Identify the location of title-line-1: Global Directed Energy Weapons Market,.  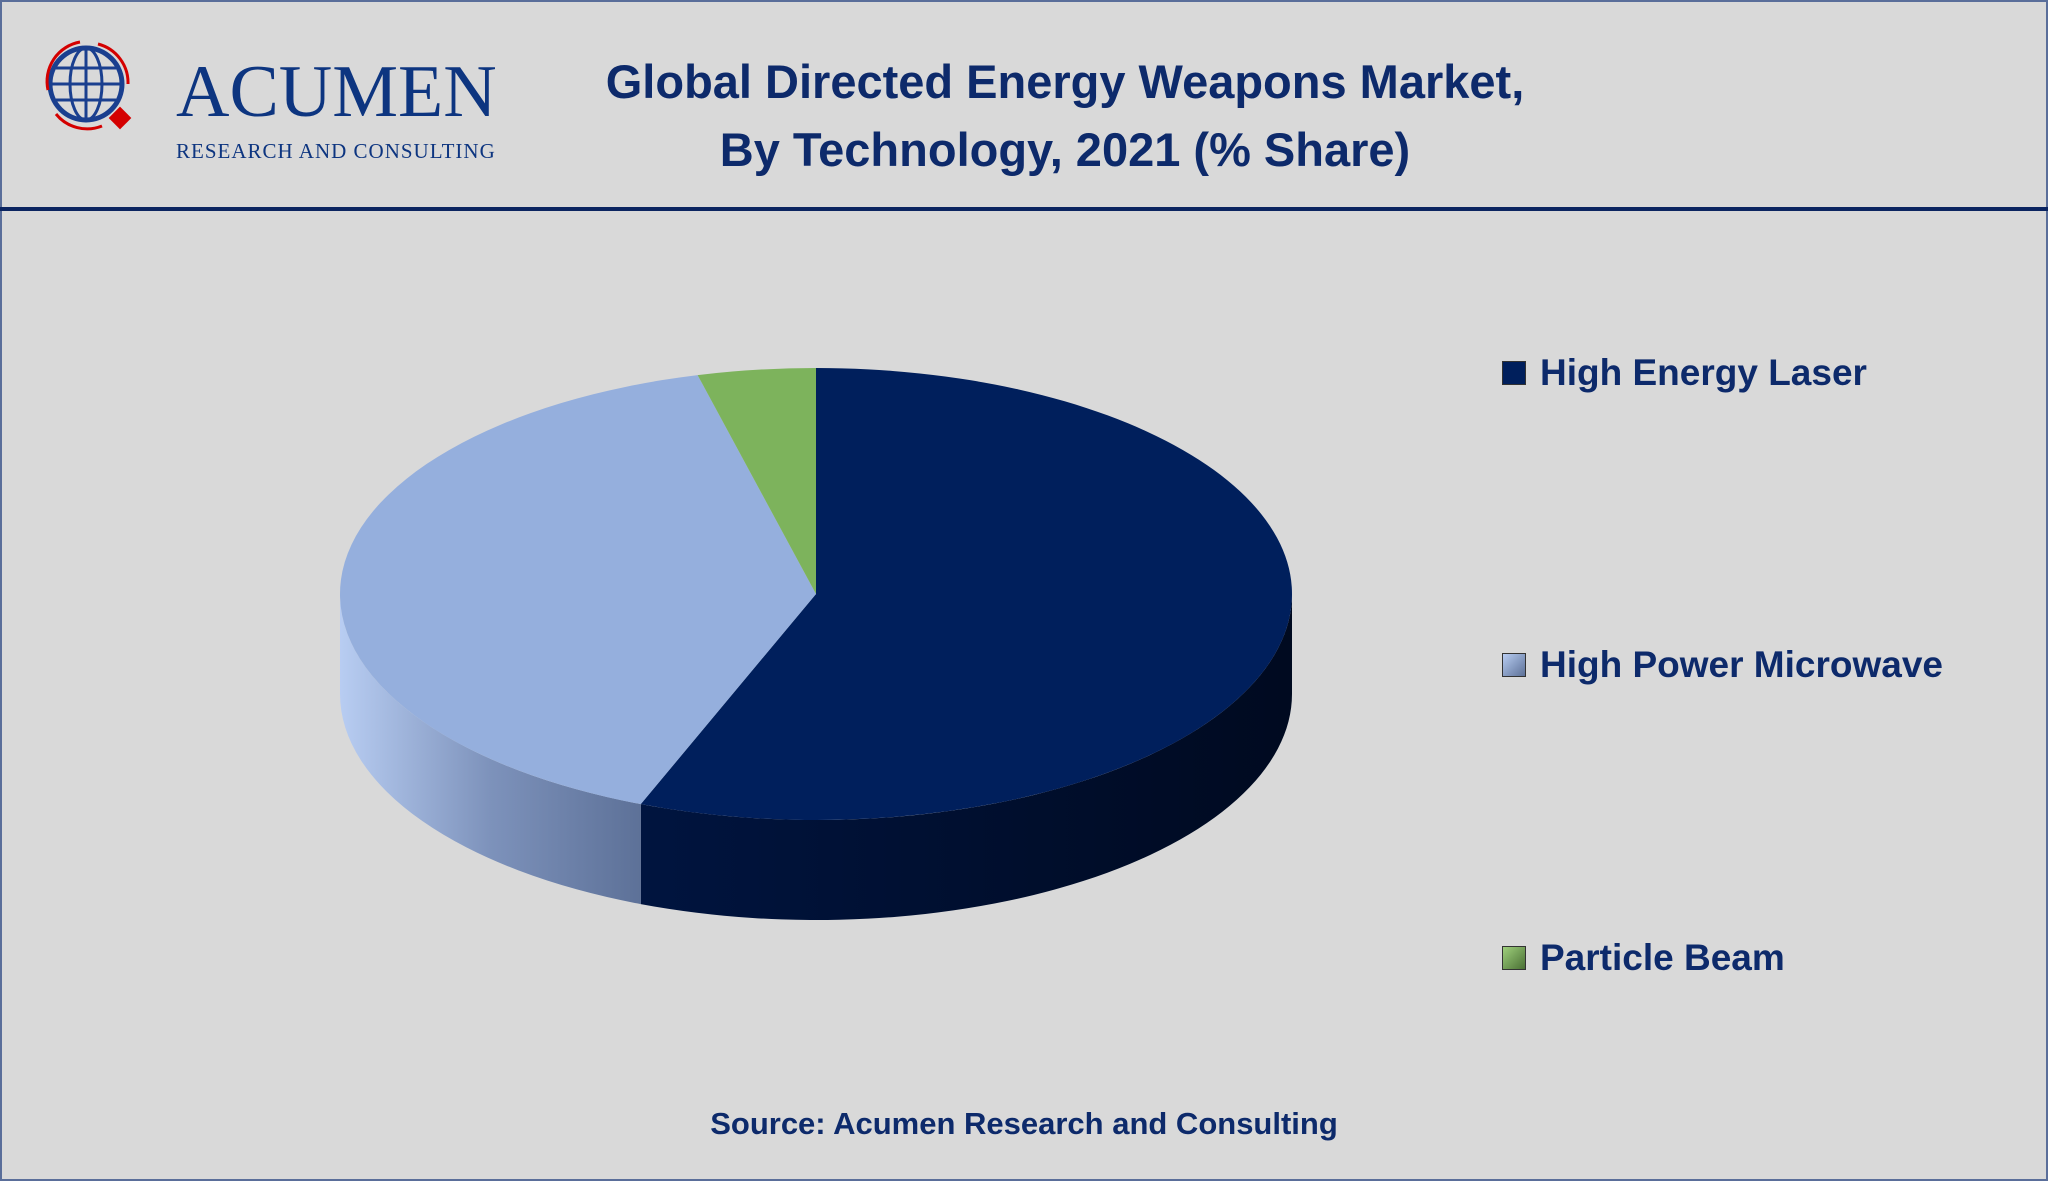
(1065, 81).